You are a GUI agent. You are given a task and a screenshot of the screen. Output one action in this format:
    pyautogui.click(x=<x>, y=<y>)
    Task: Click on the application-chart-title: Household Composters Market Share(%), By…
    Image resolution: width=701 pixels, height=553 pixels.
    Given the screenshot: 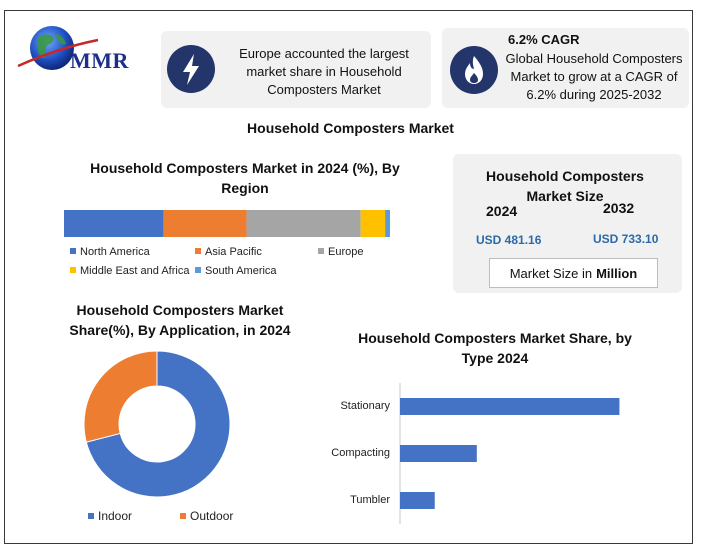 What is the action you would take?
    pyautogui.click(x=180, y=320)
    